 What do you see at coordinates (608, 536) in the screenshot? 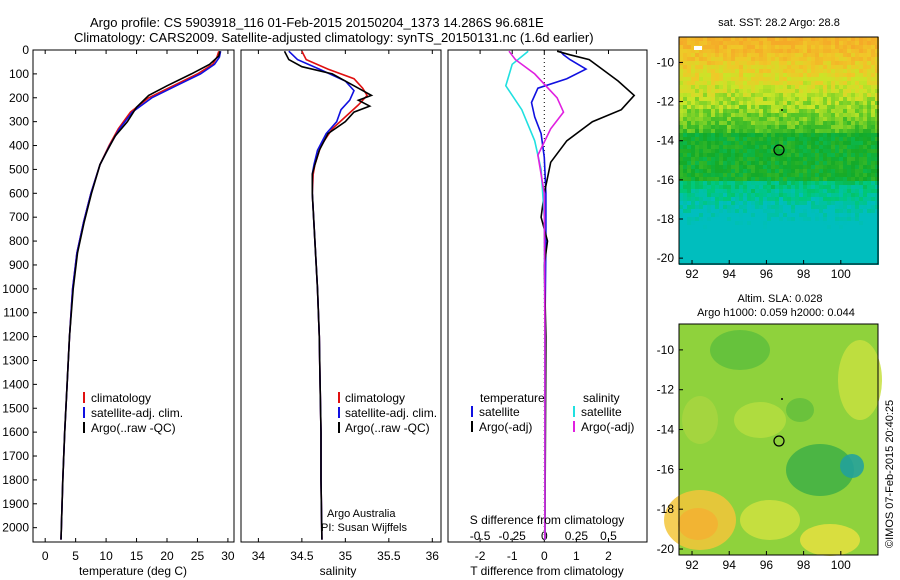
I see `s-tick-label: 0.5` at bounding box center [608, 536].